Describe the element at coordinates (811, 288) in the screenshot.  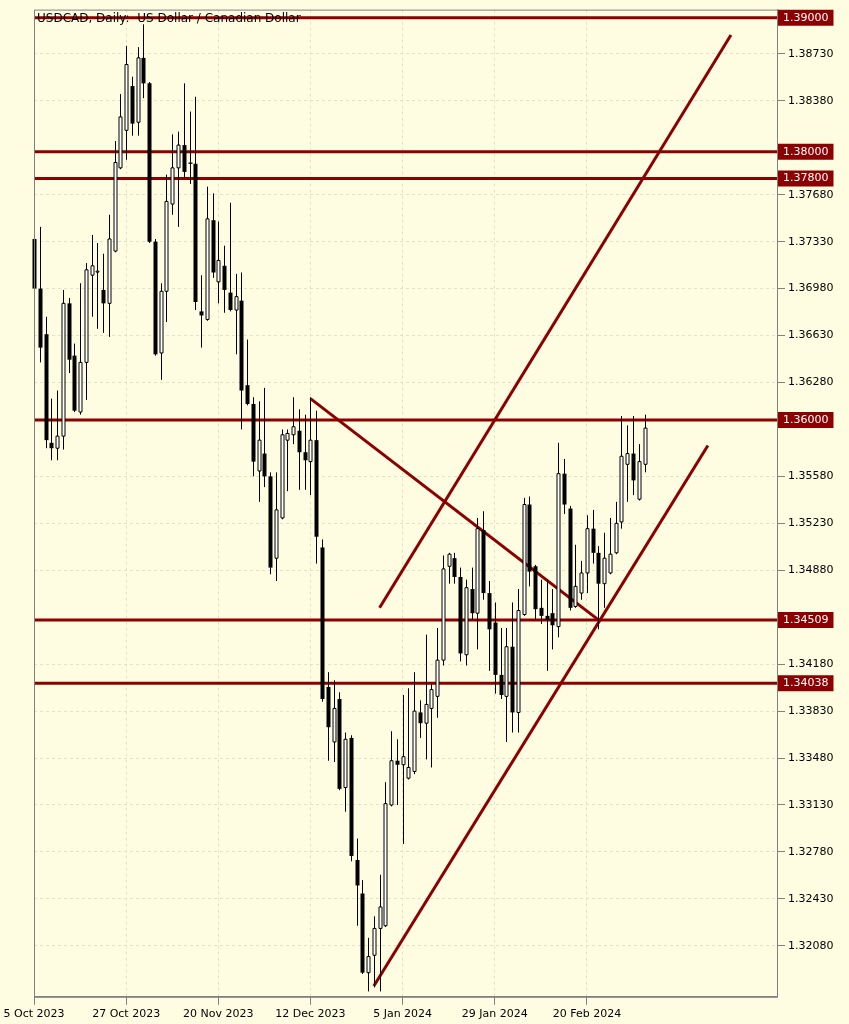
I see `y-tick-label: 1.36980` at that location.